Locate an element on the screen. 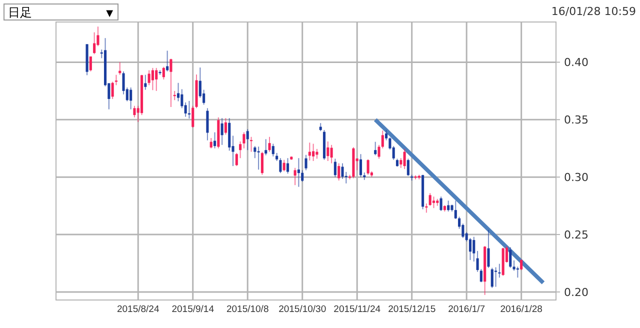 The width and height of the screenshot is (640, 328). x-tick-label: 2015/8/24 is located at coordinates (138, 309).